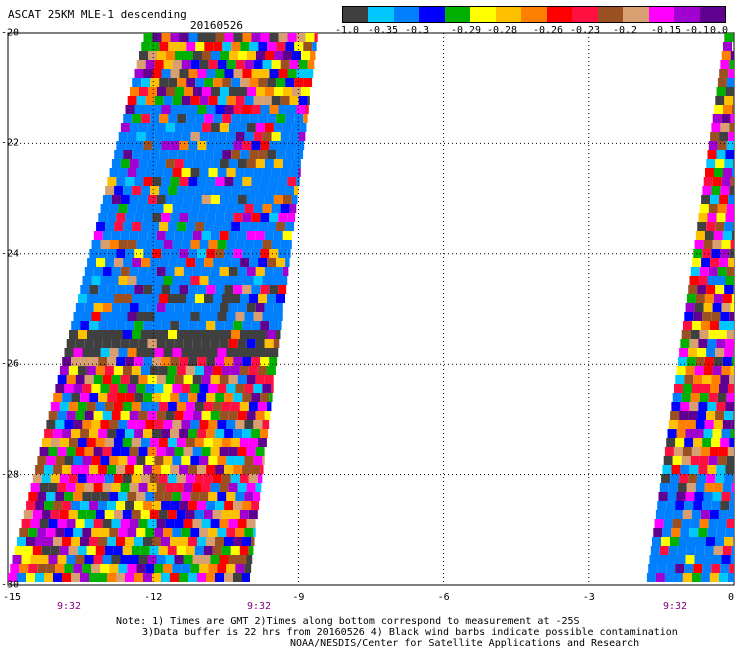 The image size is (740, 650). I want to click on legend-swatch, so click(636, 14).